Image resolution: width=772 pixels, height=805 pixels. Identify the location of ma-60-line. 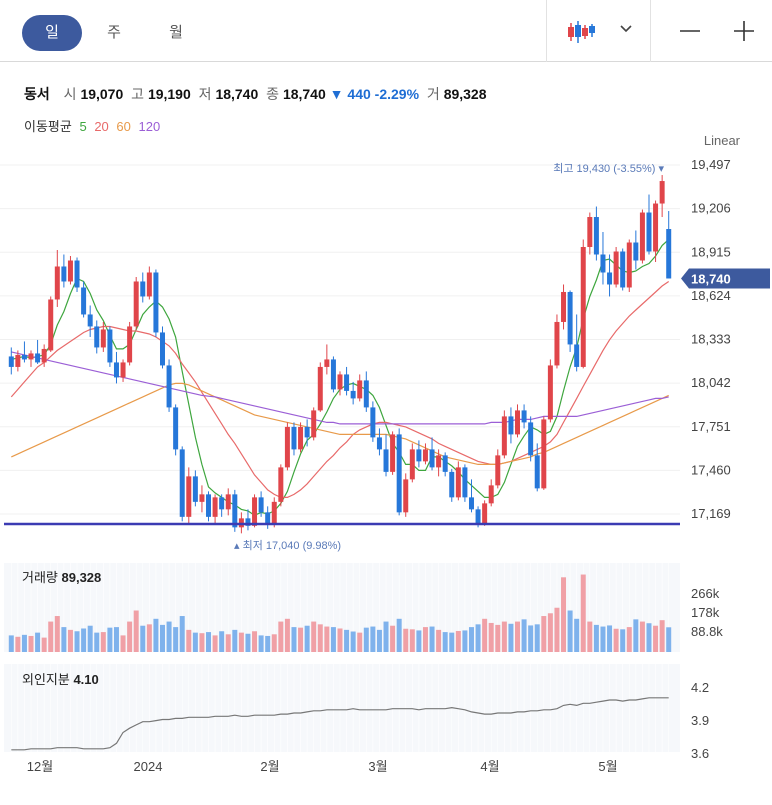
(340, 423).